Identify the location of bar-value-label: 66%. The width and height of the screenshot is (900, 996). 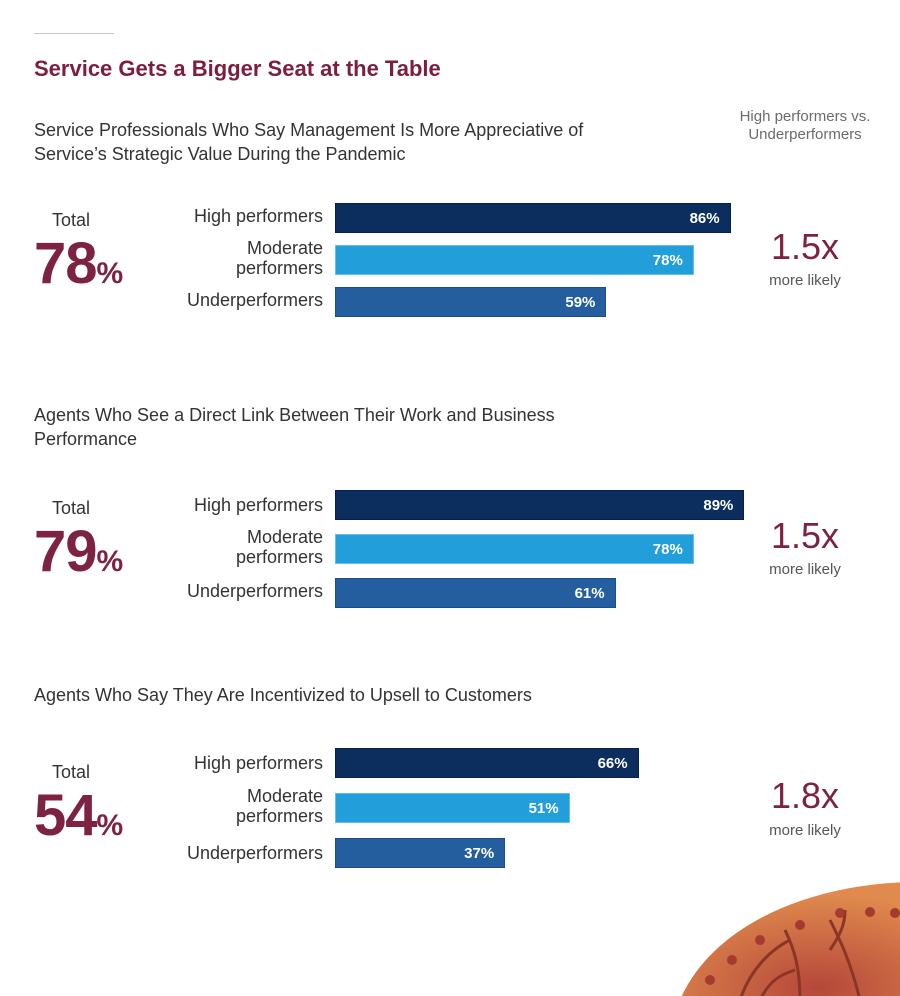
(612, 763).